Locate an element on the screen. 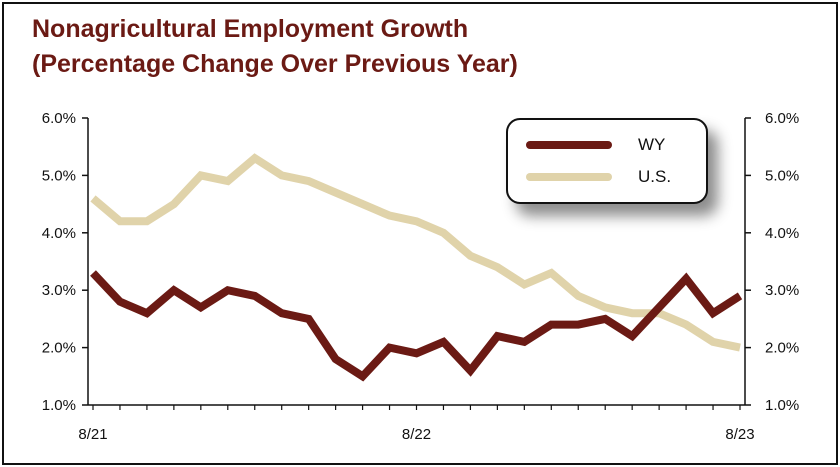 This screenshot has width=840, height=467. legend-entry-wy: WY is located at coordinates (595, 145).